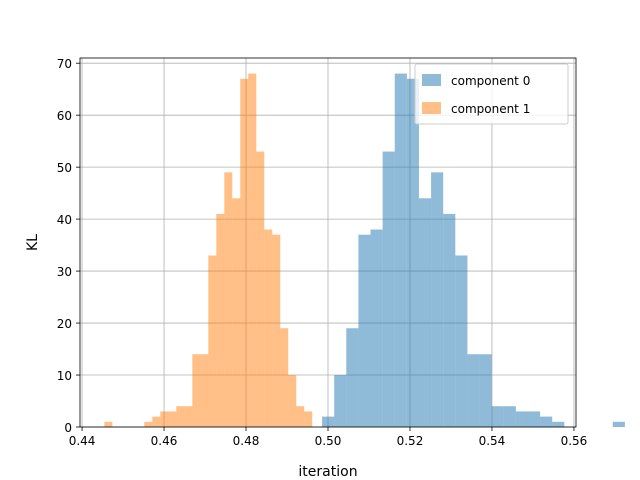 This screenshot has height=480, width=640. Describe the element at coordinates (327, 472) in the screenshot. I see `x-axis-label: iteration` at that location.